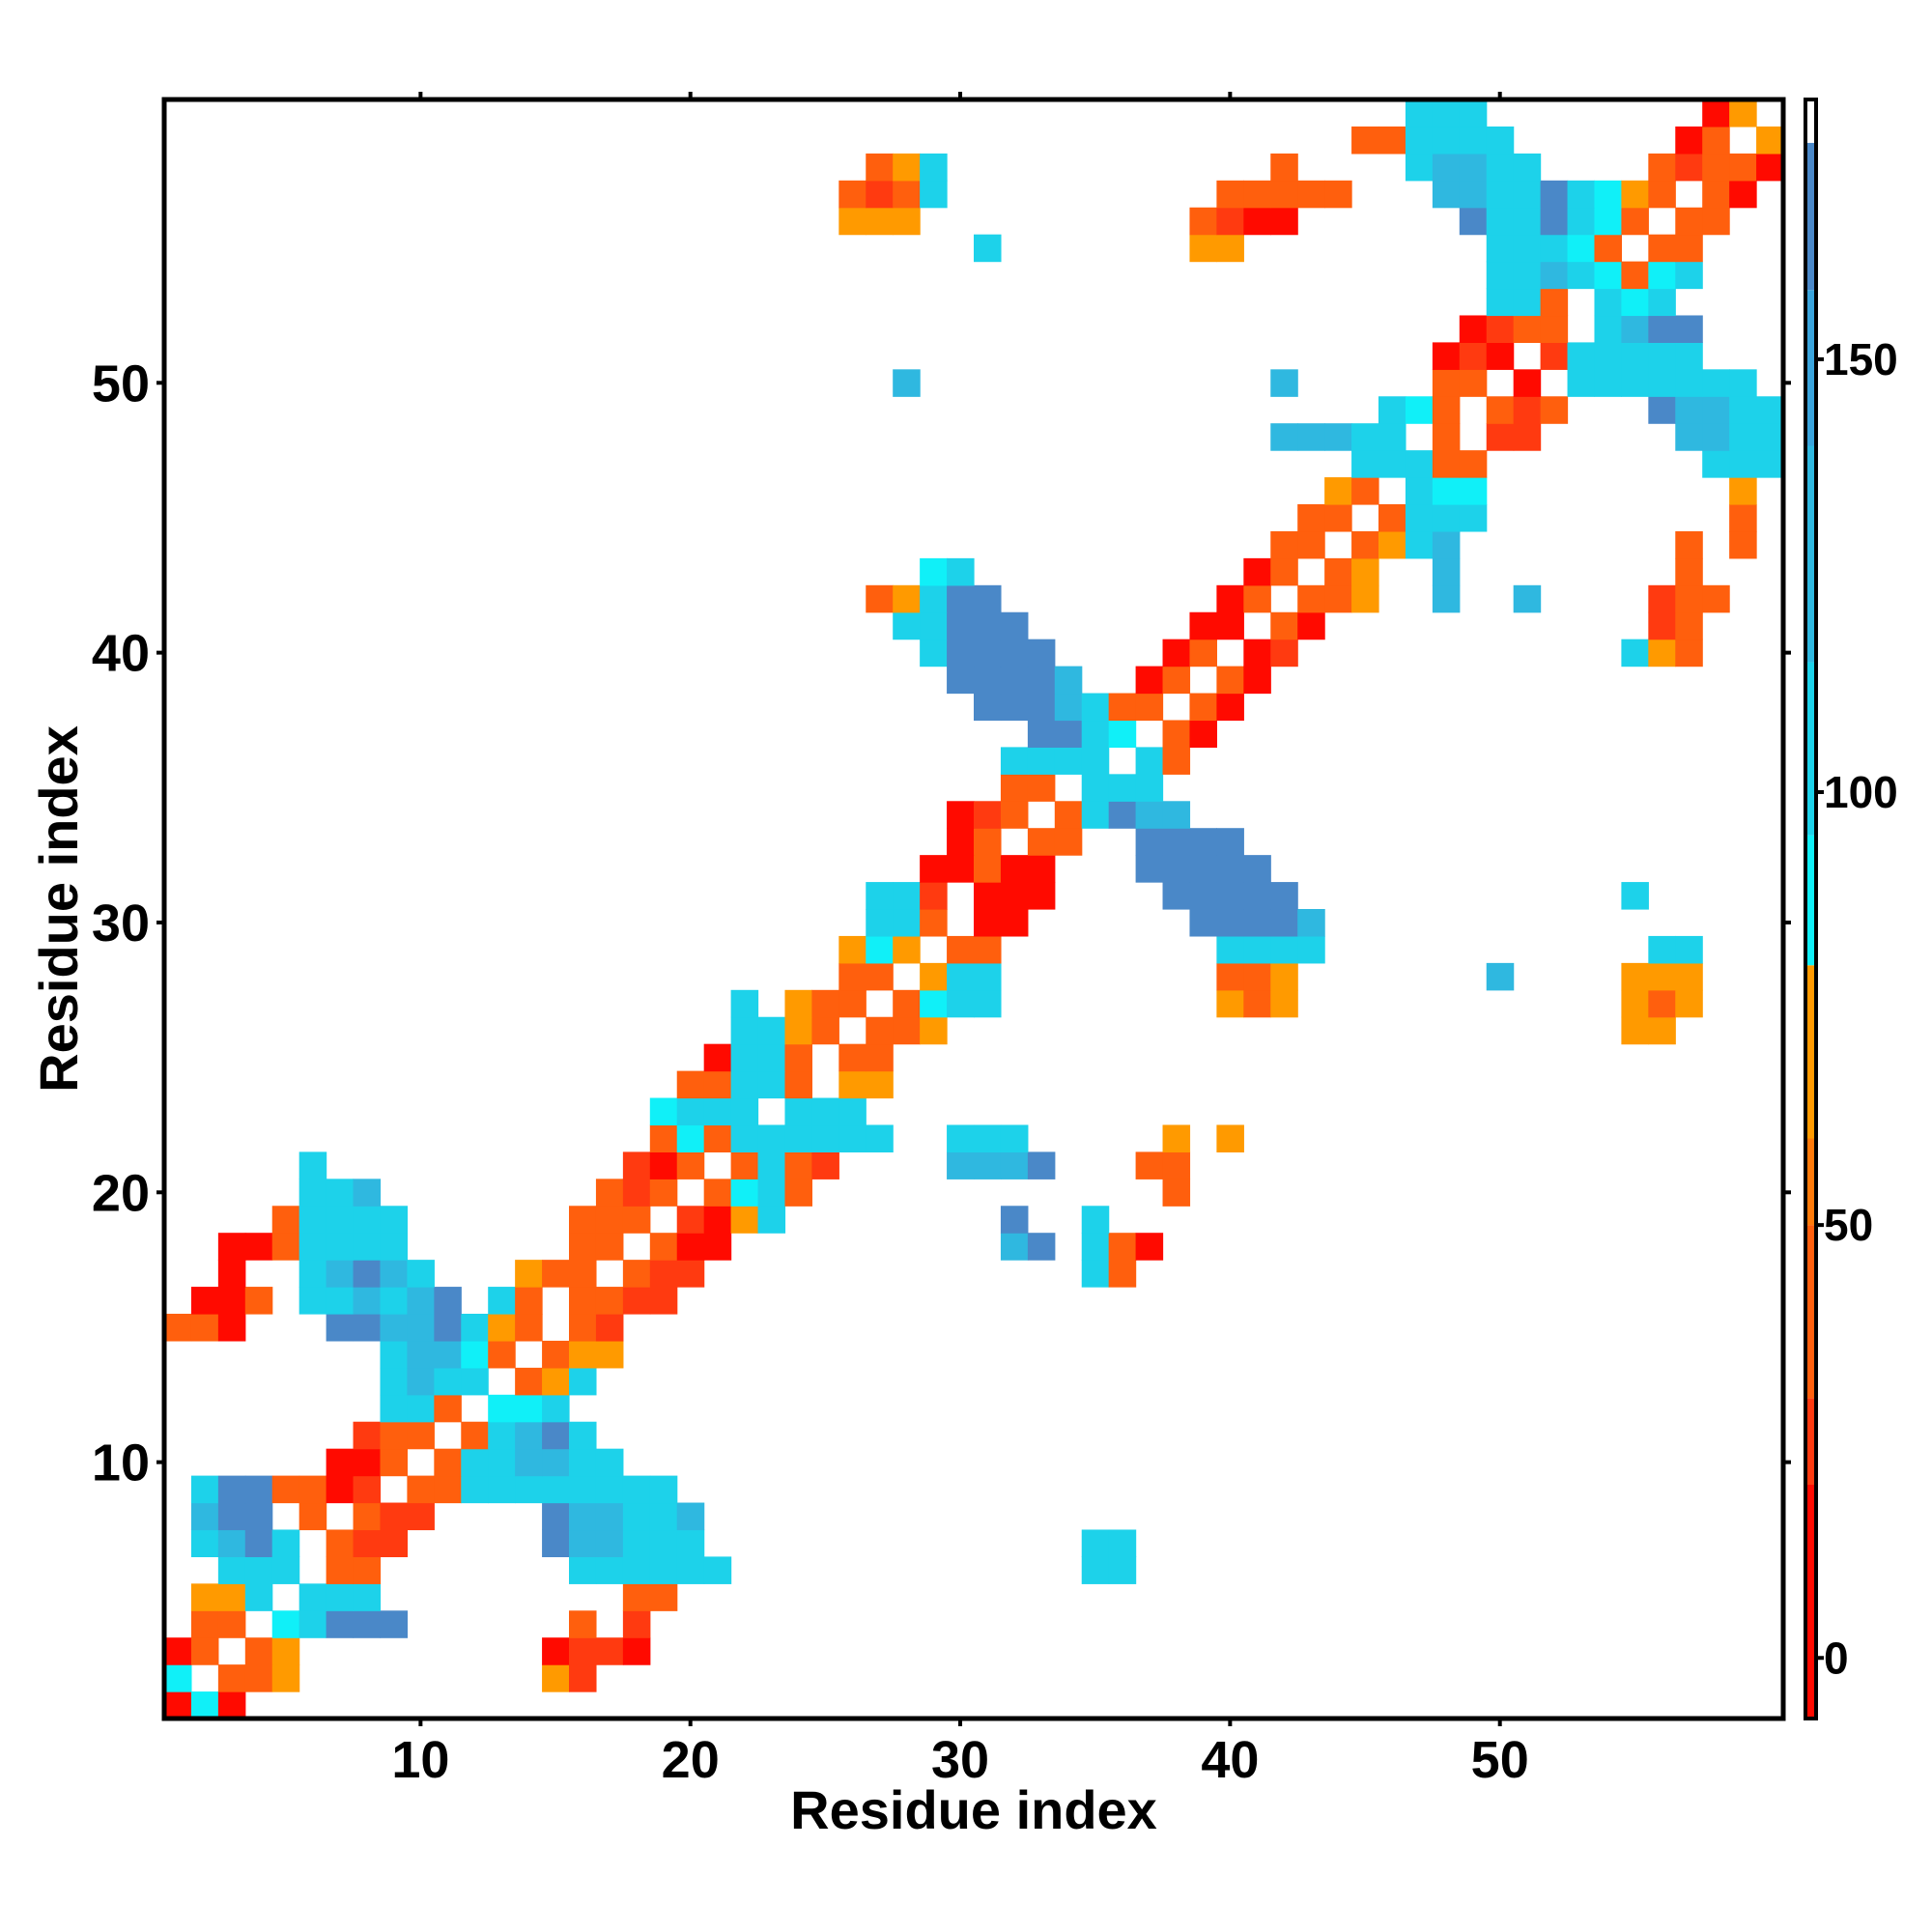 The height and width of the screenshot is (1932, 1932). I want to click on colorbar-frame, so click(1811, 909).